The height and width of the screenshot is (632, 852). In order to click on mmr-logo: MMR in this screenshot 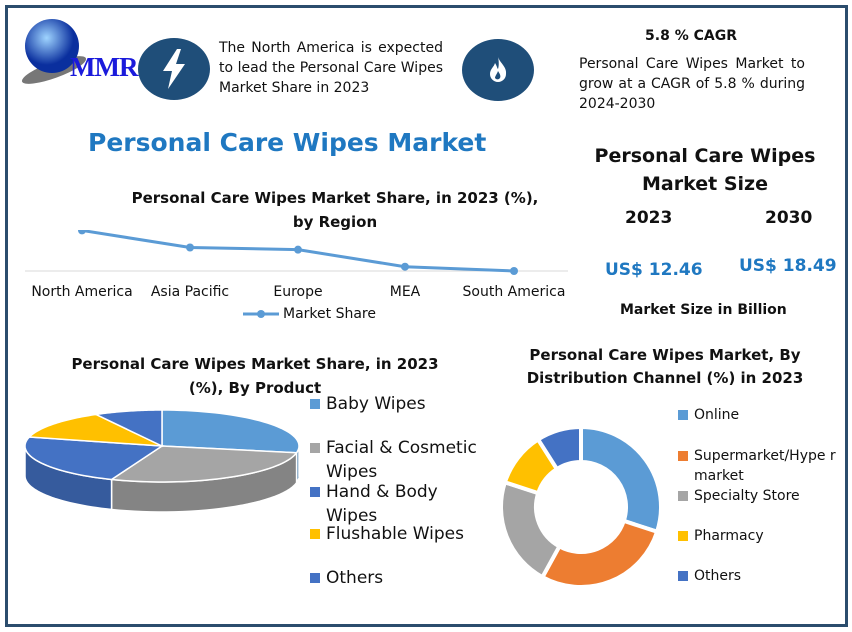, I will do `click(76, 49)`.